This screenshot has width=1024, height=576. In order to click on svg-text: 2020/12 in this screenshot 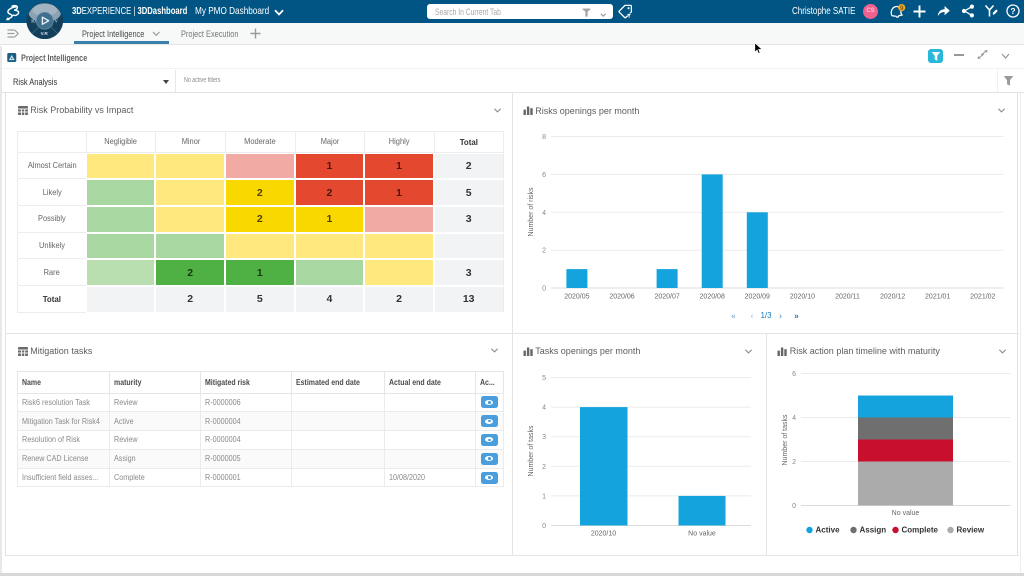, I will do `click(891, 297)`.